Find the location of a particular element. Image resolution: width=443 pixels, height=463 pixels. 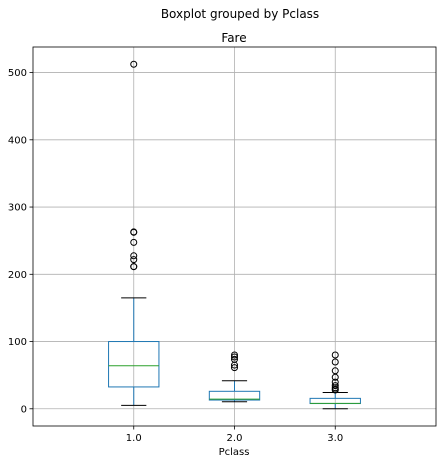

x-tick-label: 3.0 is located at coordinates (335, 438).